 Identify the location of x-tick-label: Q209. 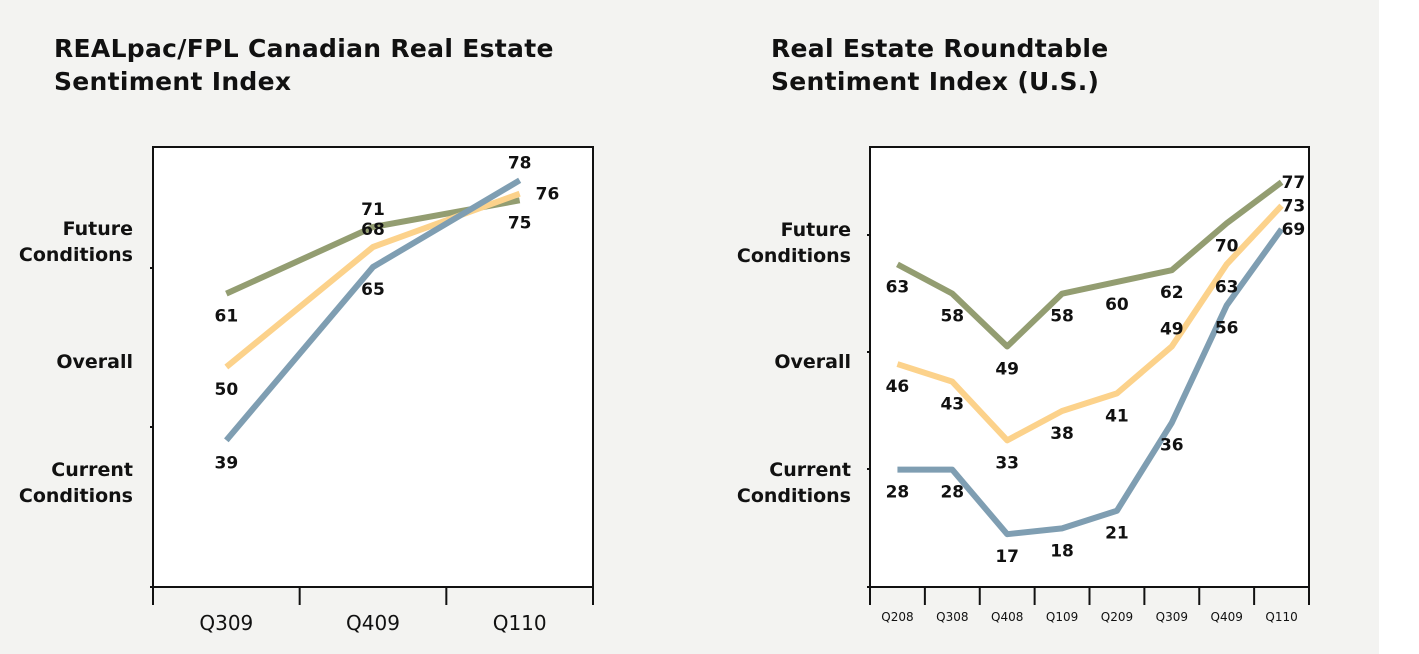
(1117, 617).